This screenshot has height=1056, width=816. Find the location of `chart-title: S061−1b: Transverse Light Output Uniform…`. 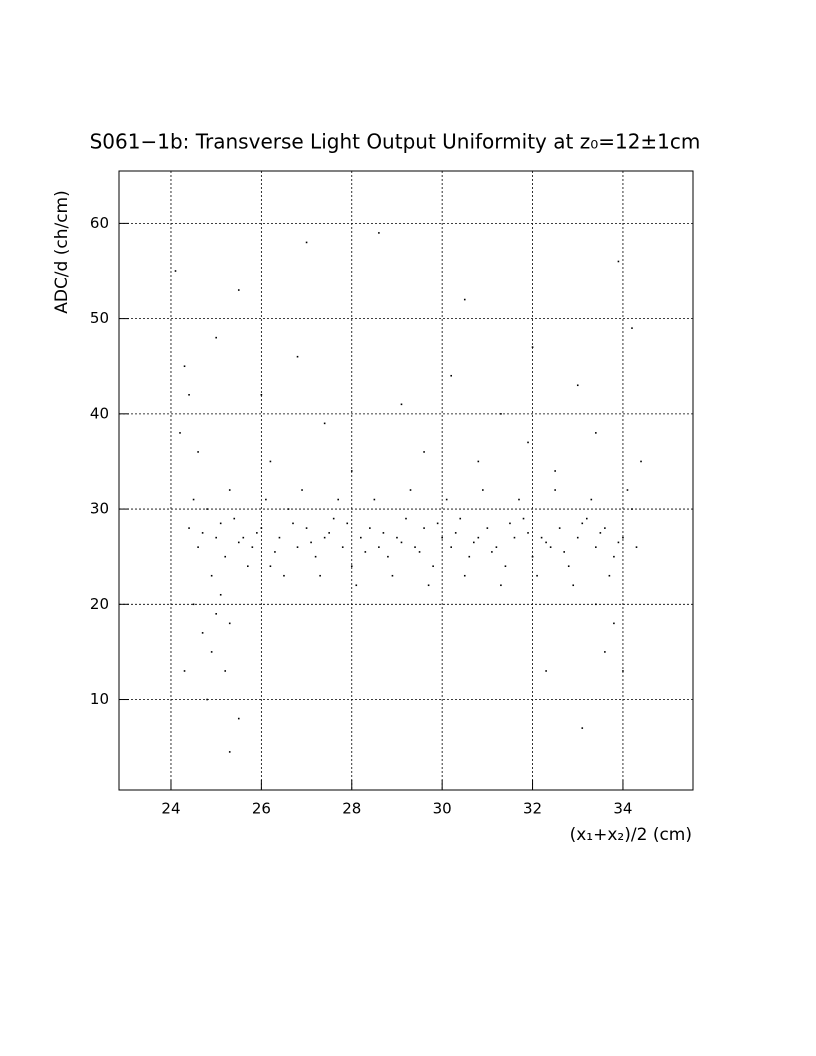

chart-title: S061−1b: Transverse Light Output Uniform… is located at coordinates (395, 142).